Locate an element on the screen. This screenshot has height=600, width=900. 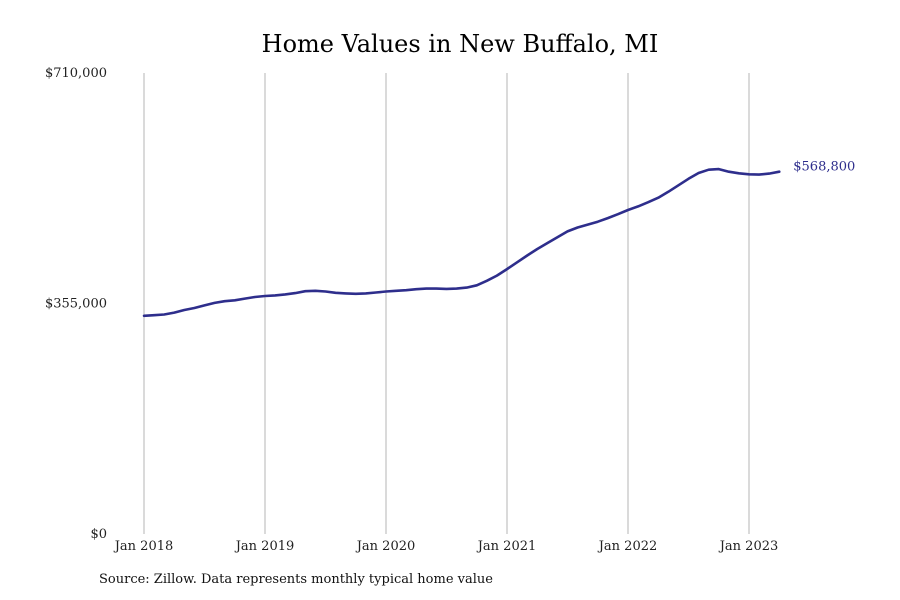
y-tick-label: $355,000 is located at coordinates (76, 304).